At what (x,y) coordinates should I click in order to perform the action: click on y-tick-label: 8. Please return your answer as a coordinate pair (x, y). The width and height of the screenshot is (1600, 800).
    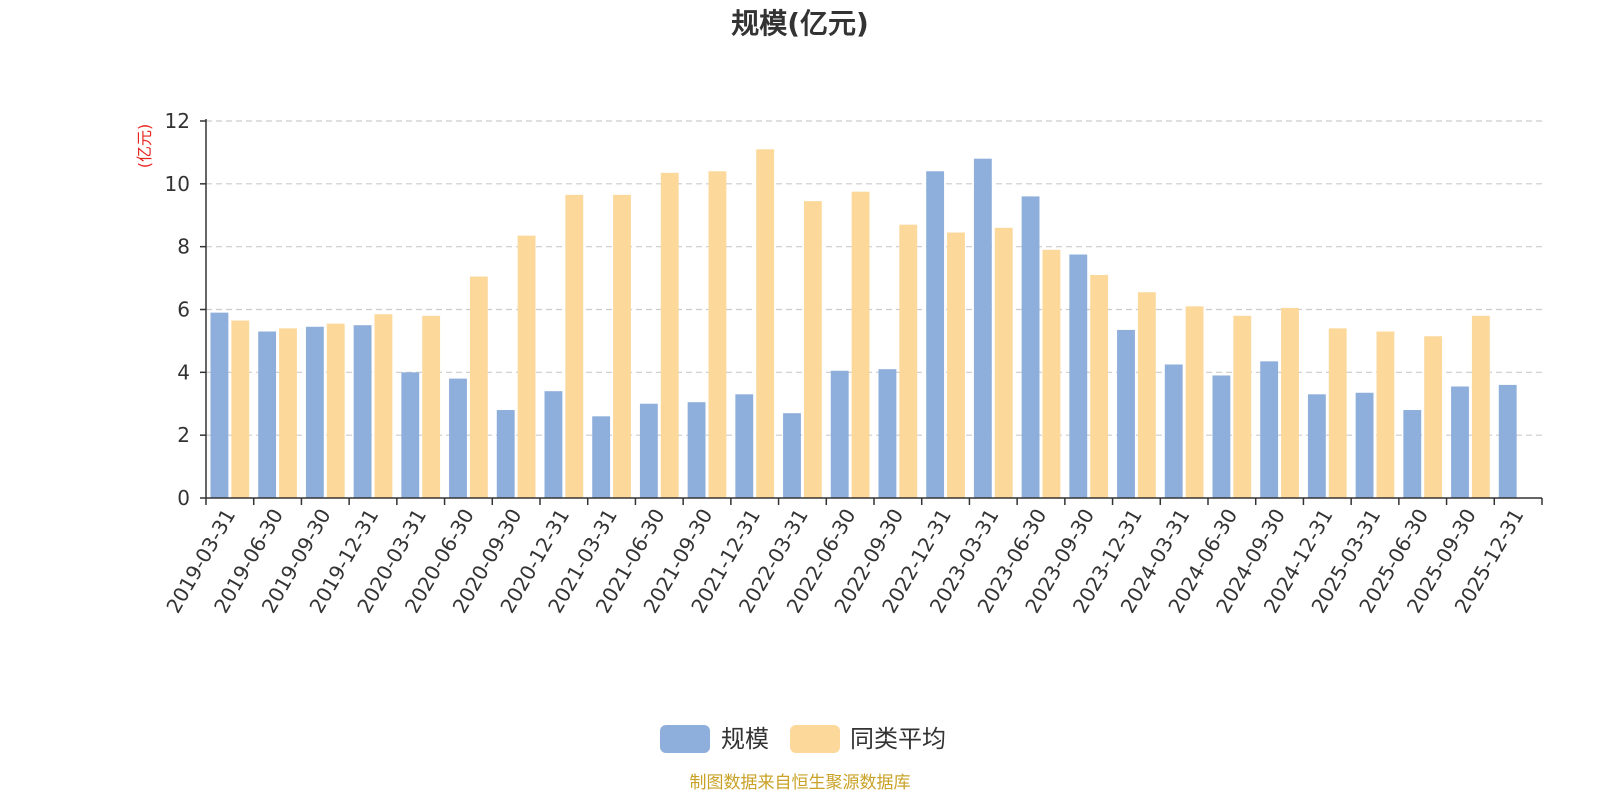
    Looking at the image, I should click on (183, 247).